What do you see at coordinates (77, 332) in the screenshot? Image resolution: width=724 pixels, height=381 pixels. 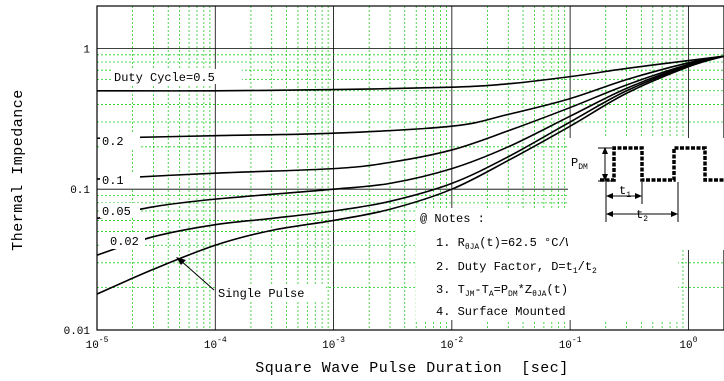 I see `y-tick-label: 0.01` at bounding box center [77, 332].